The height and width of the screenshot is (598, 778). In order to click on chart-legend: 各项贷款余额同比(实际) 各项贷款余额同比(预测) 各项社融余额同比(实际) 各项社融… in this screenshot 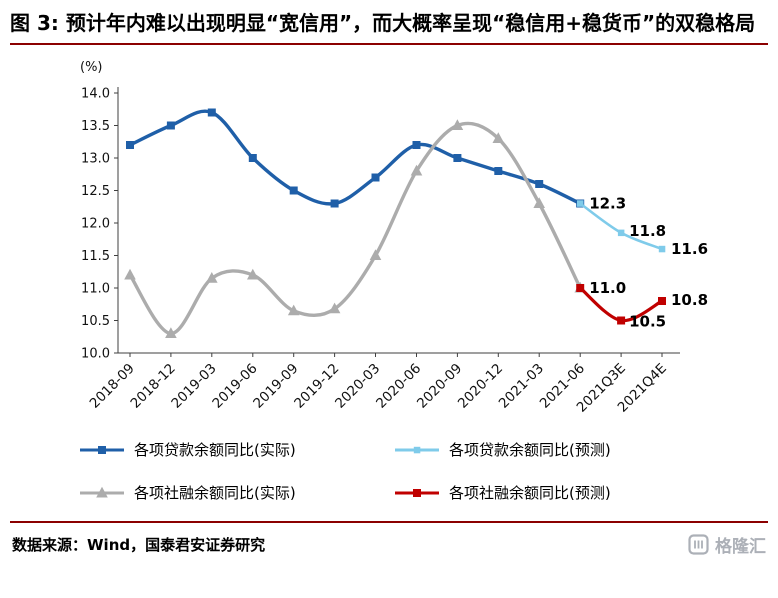, I will do `click(389, 471)`.